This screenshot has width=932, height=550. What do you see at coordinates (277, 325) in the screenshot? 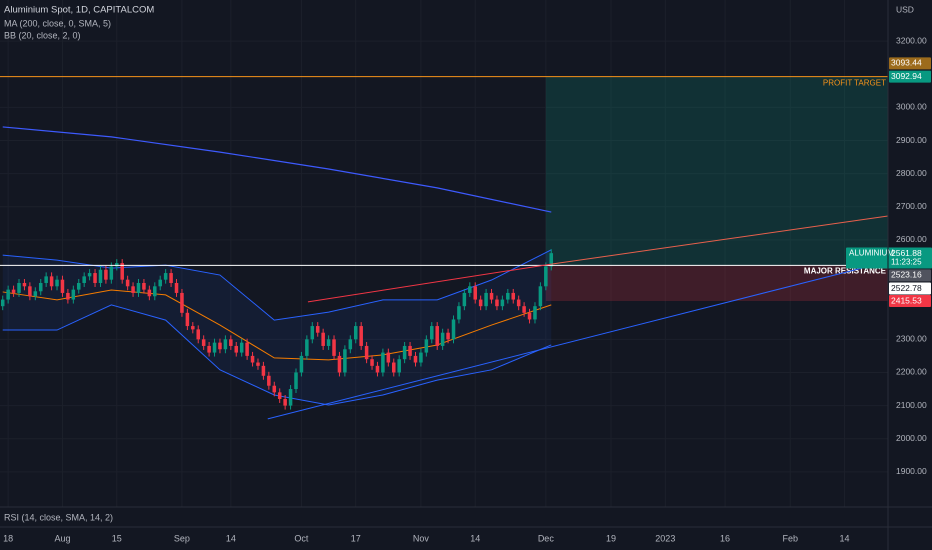
I see `bb-basis` at bounding box center [277, 325].